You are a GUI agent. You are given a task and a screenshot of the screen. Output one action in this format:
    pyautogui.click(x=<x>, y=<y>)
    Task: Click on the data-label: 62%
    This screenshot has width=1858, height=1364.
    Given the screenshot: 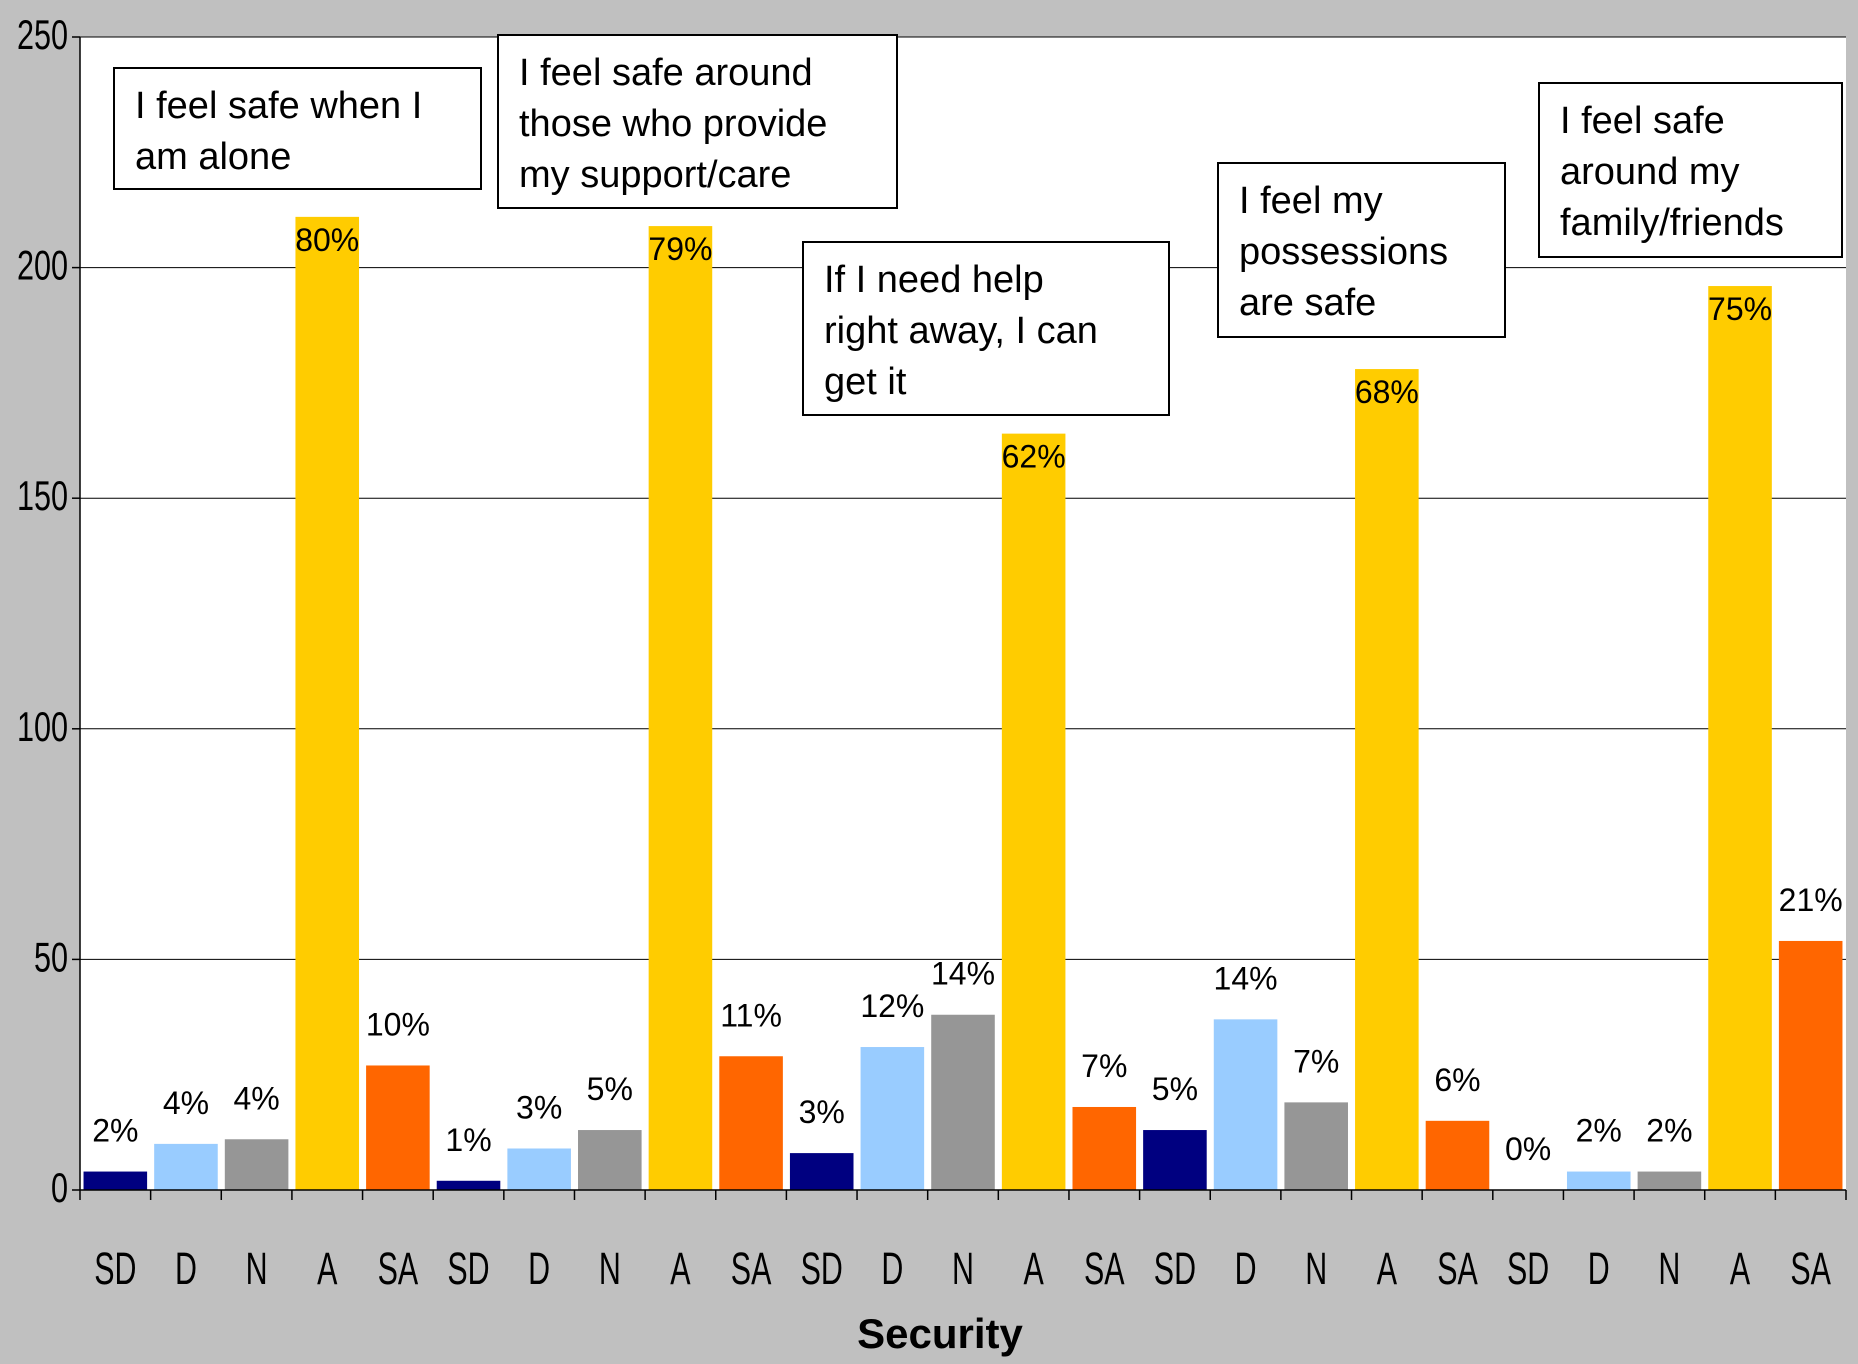 What is the action you would take?
    pyautogui.click(x=1034, y=457)
    